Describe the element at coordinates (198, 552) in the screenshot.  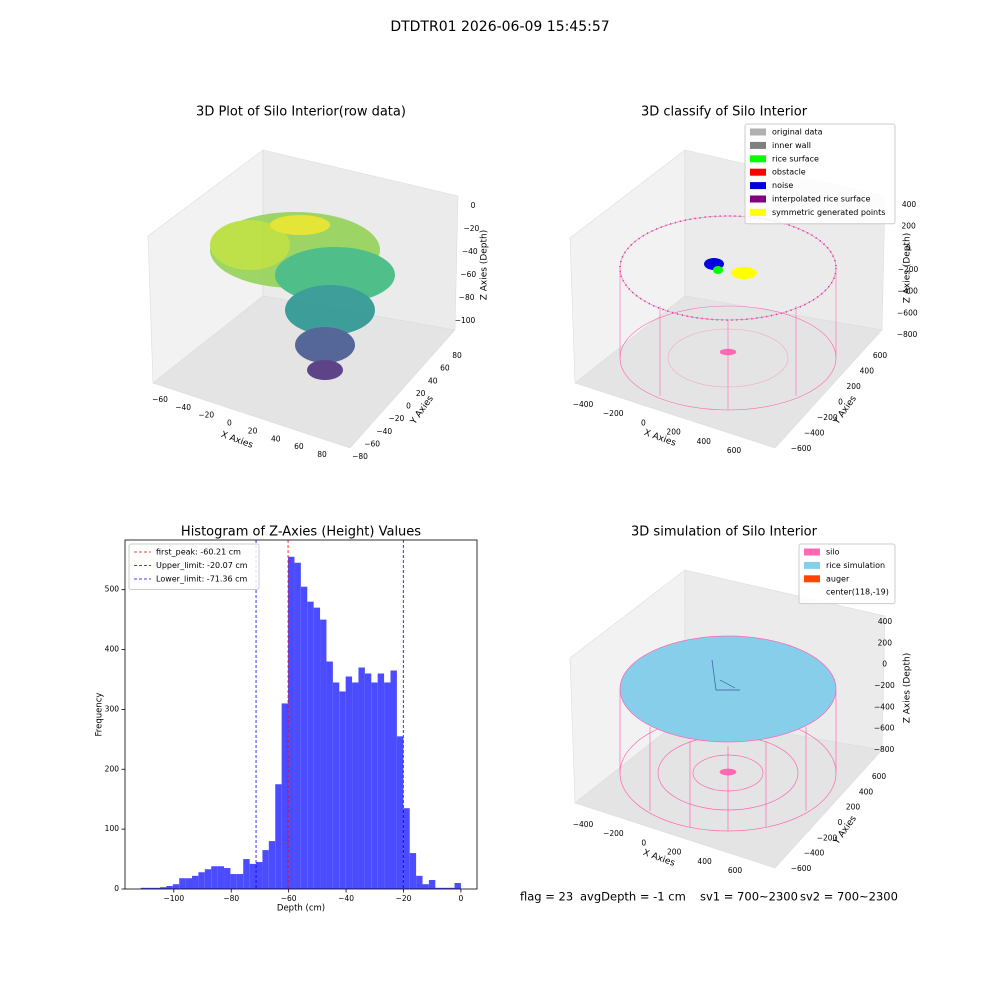
I see `legend-label: first_peak: -60.21 cm` at that location.